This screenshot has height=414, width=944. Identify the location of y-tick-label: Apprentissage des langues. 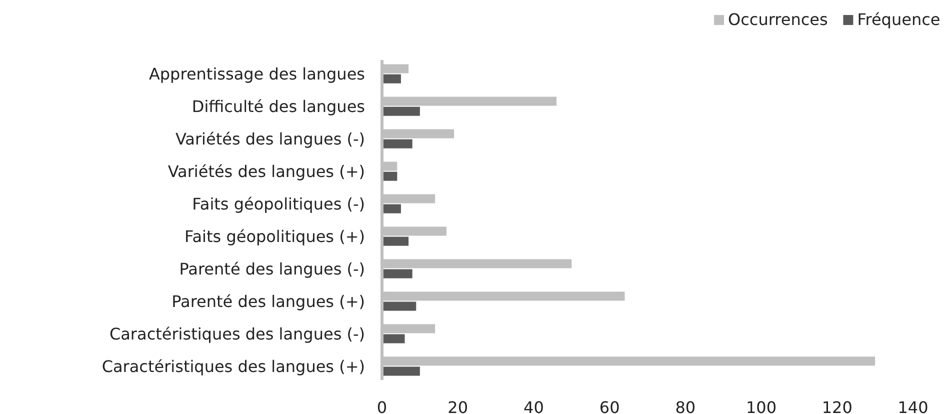
(256, 74).